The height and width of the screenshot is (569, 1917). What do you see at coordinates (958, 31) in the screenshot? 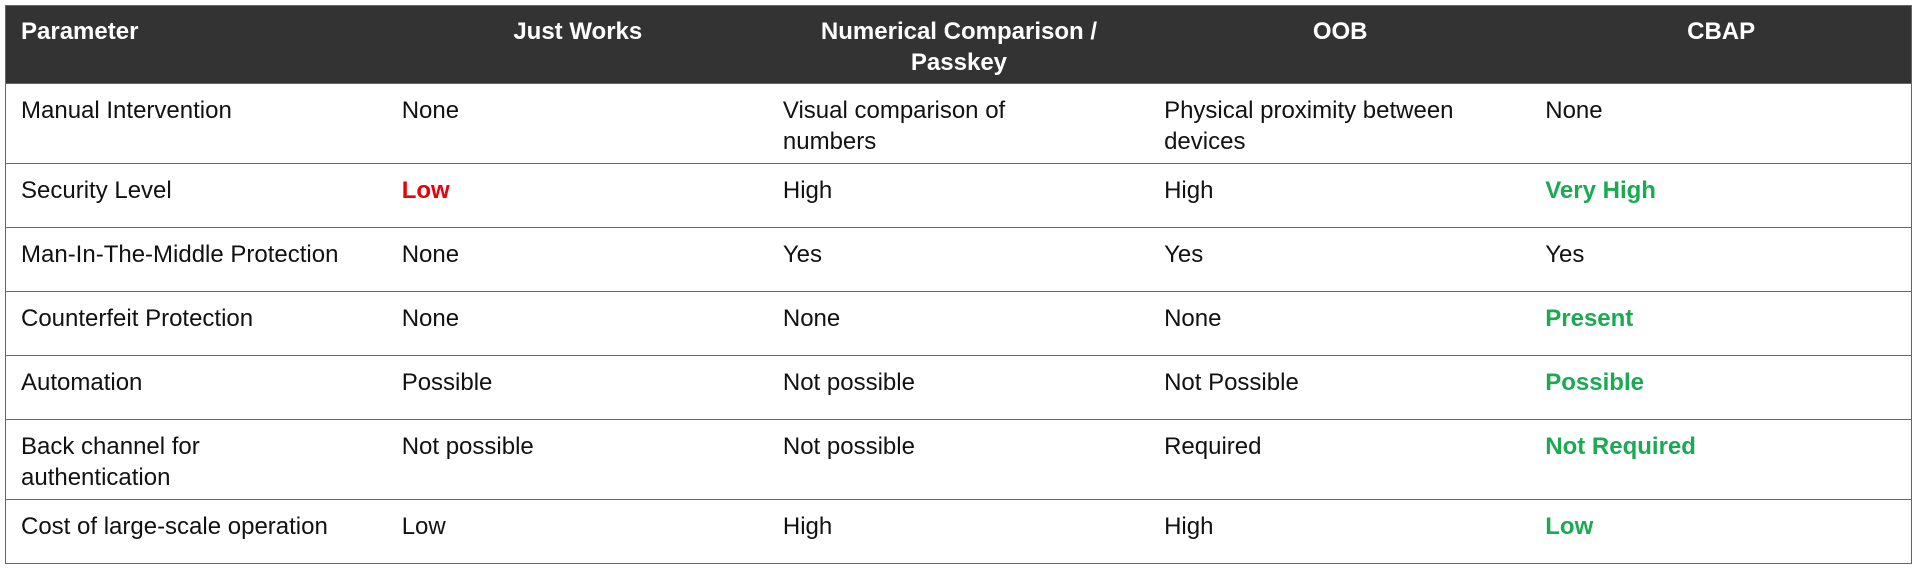
I see `column-header-line: Numerical Comparison /` at bounding box center [958, 31].